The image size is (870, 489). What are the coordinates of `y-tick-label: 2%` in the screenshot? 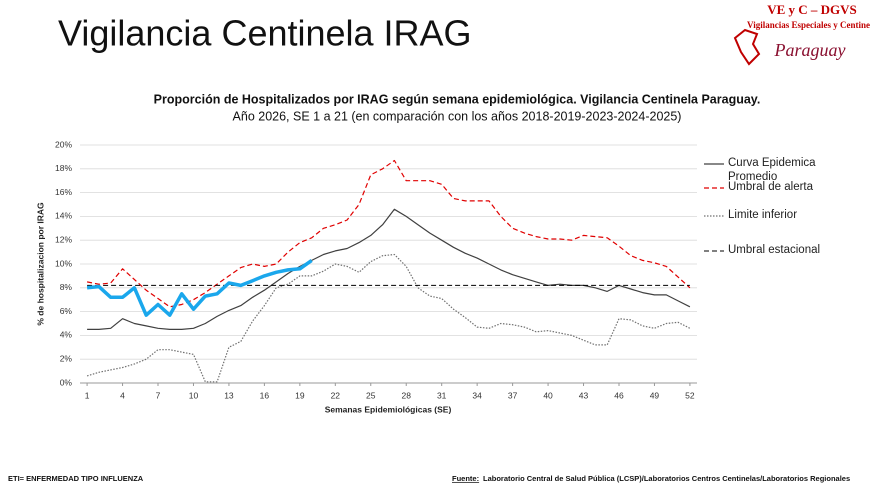 It's located at (66, 358).